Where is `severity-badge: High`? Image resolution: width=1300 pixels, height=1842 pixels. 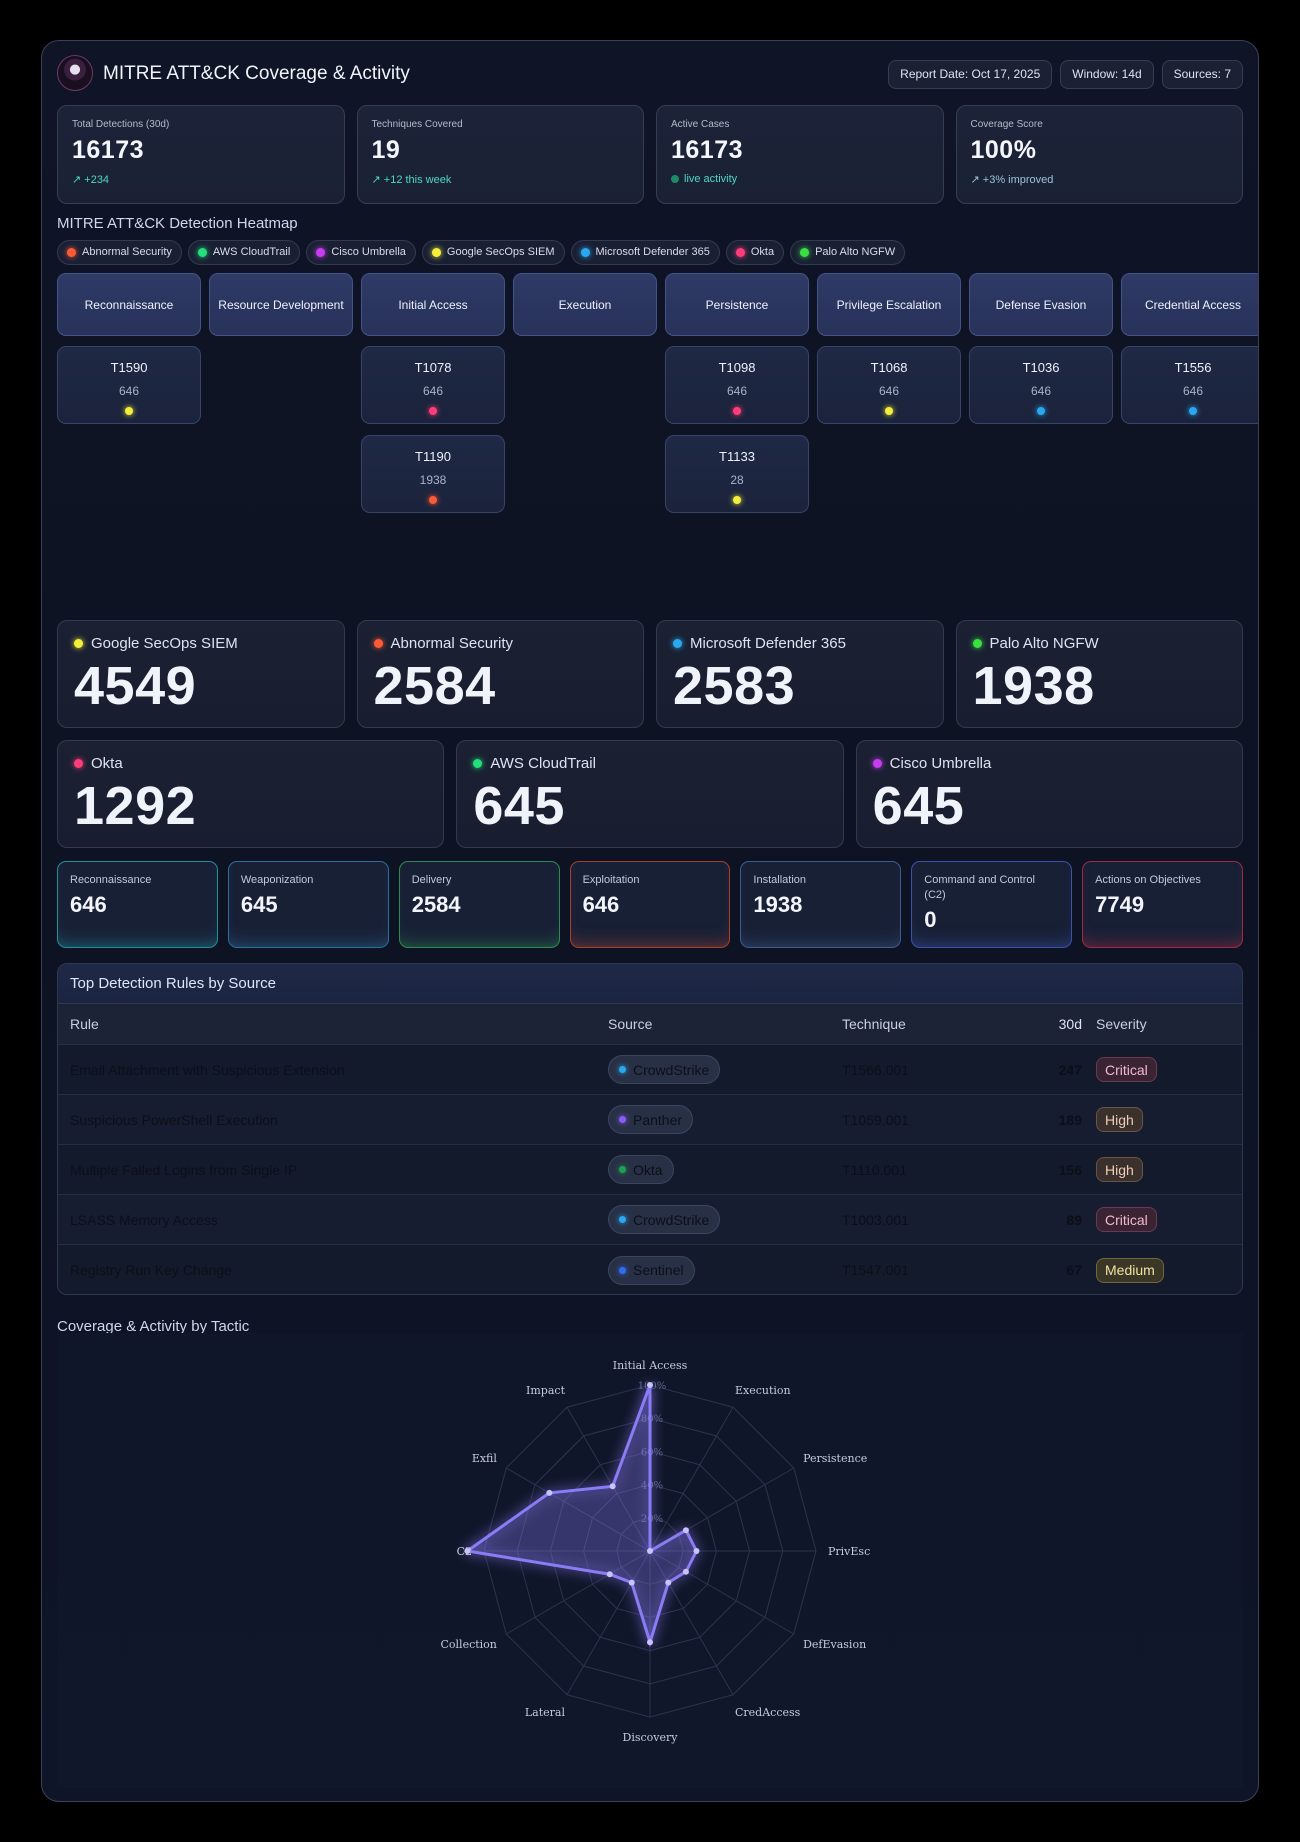 severity-badge: High is located at coordinates (1119, 1119).